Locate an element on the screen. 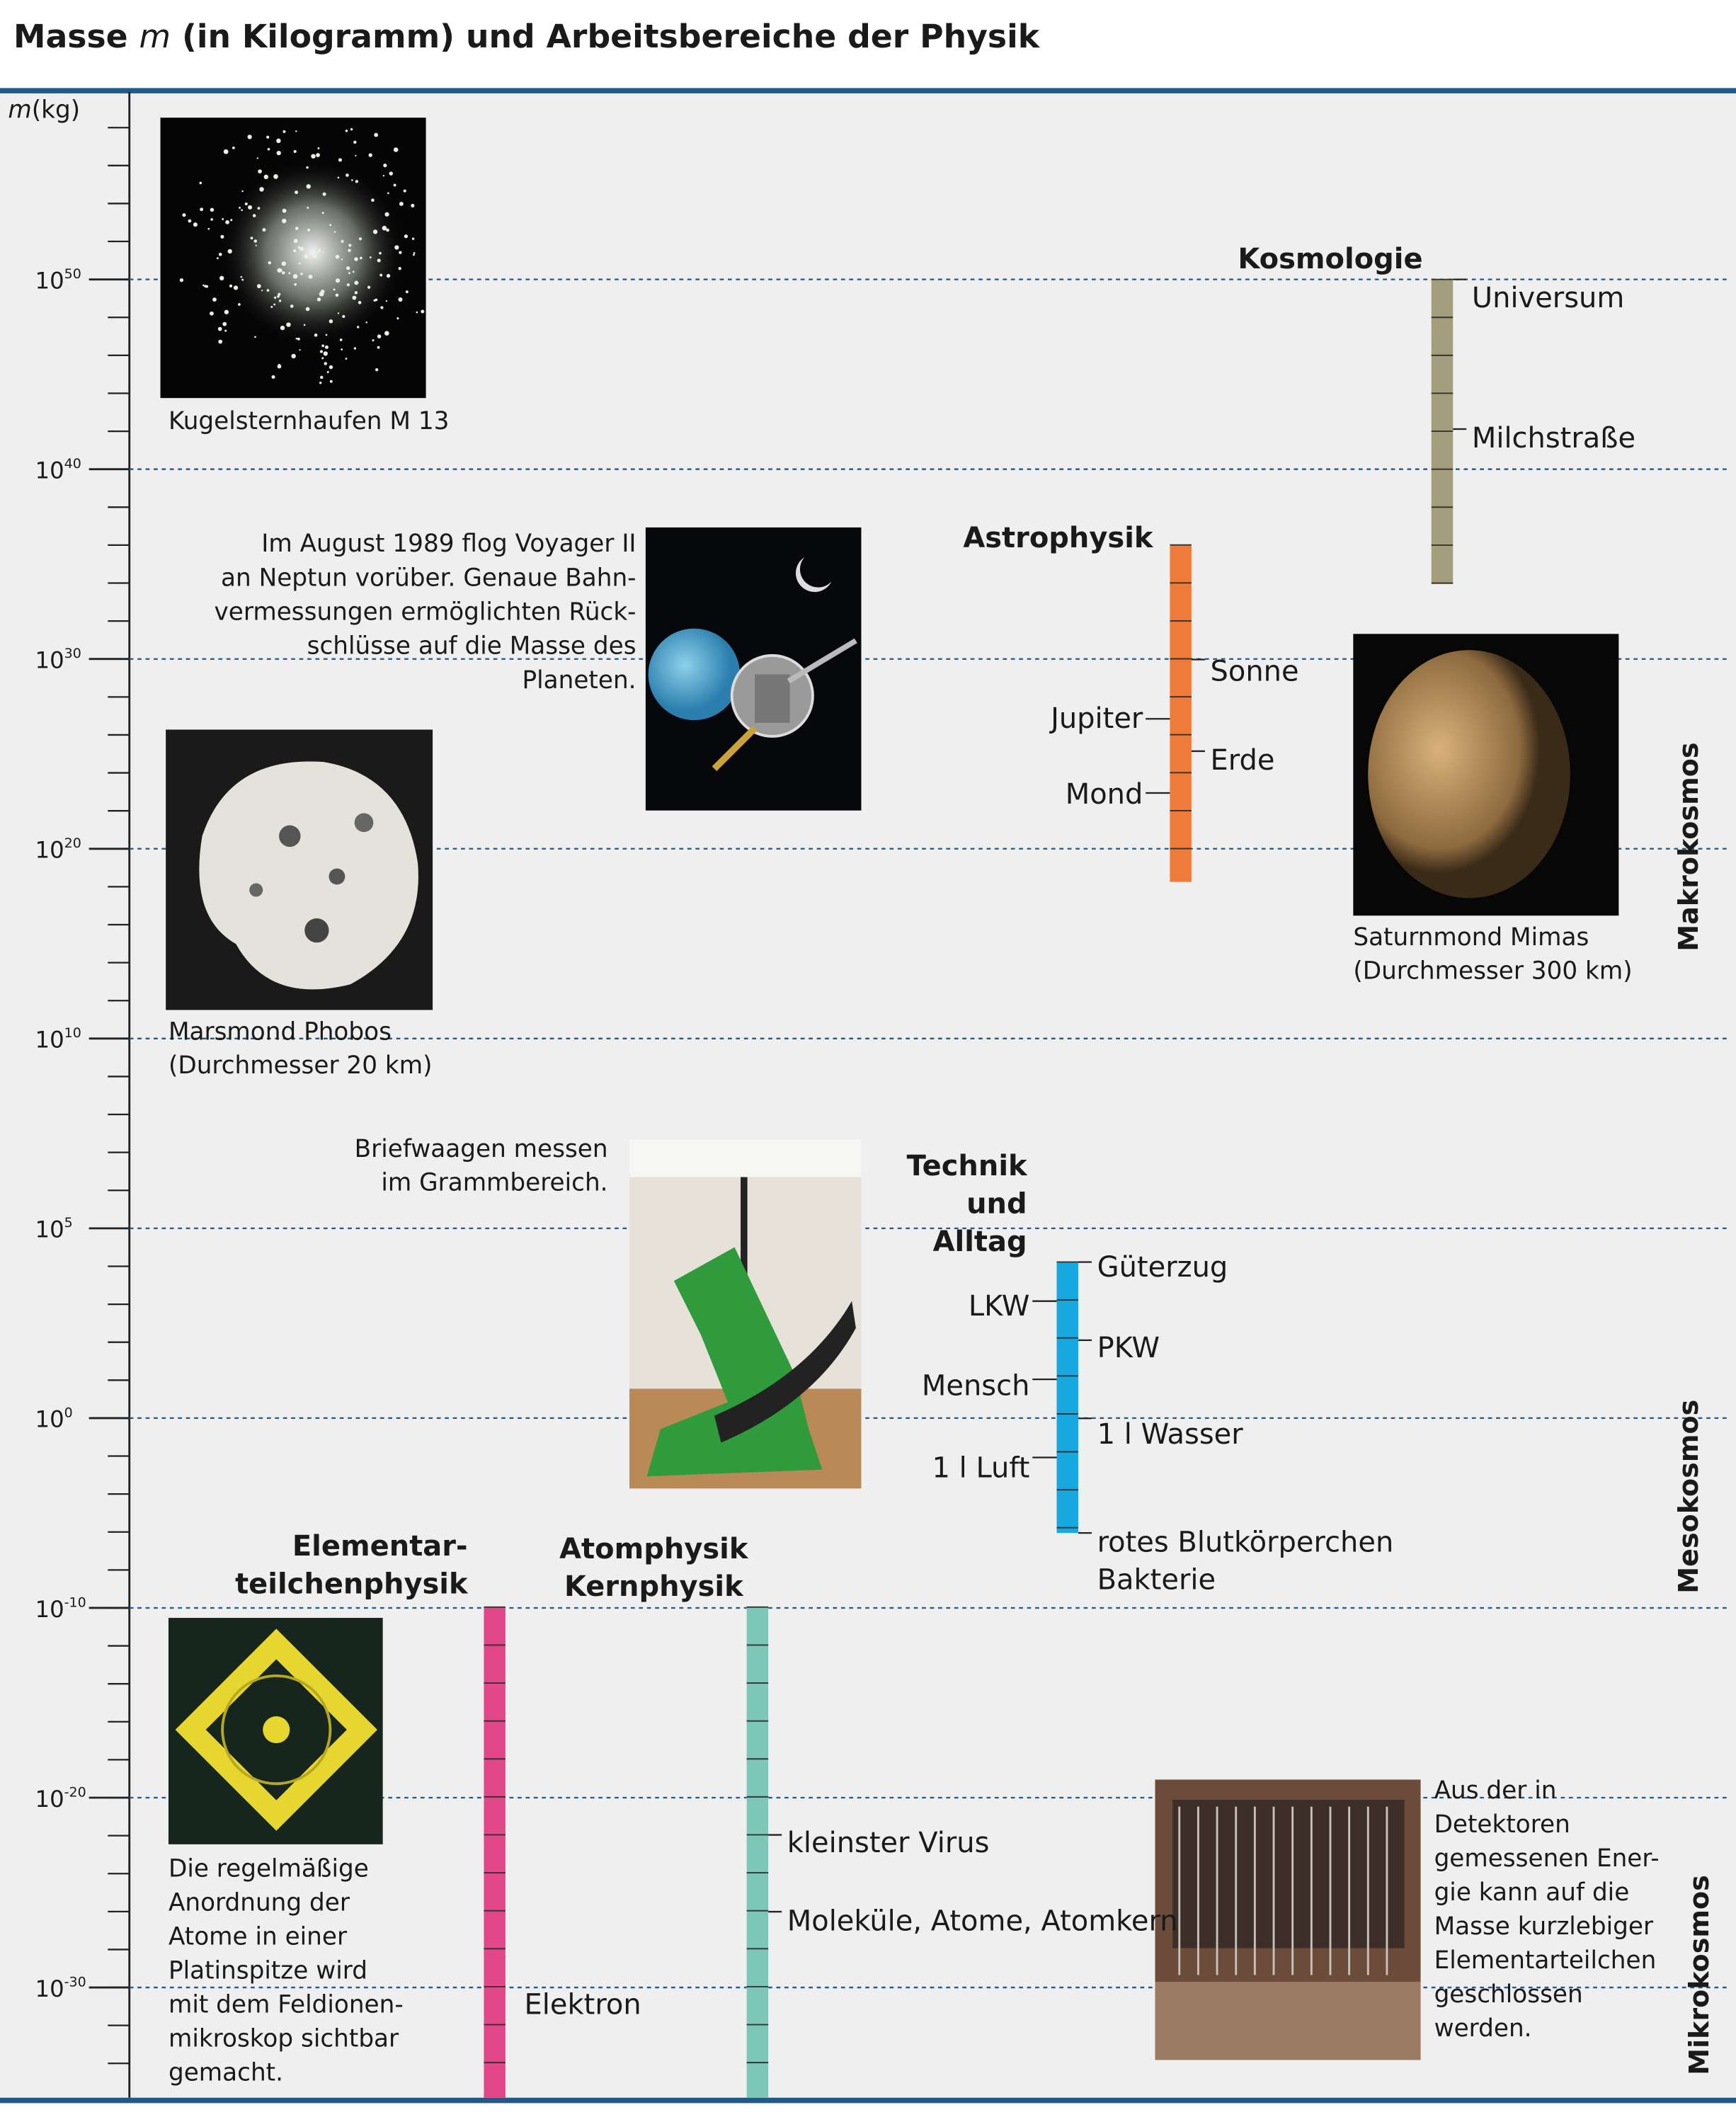 Image resolution: width=1736 pixels, height=2117 pixels. item-label: Moleküle, Atome, Atomkern is located at coordinates (982, 1921).